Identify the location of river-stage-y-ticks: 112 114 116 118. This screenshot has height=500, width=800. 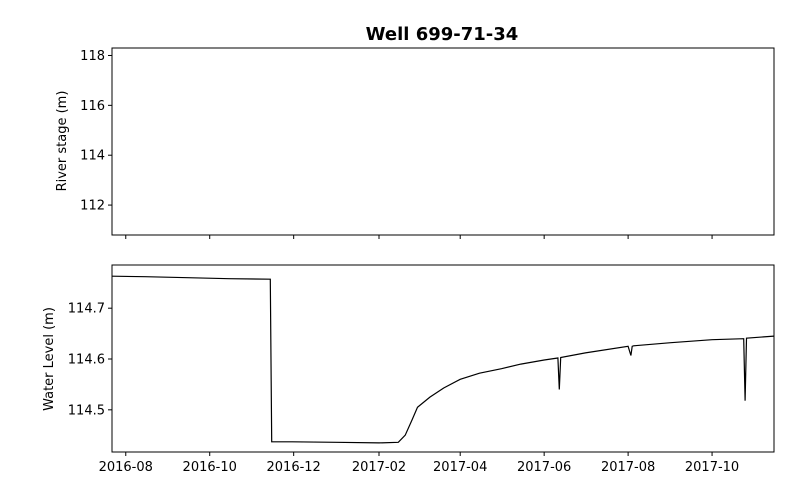
(96, 131).